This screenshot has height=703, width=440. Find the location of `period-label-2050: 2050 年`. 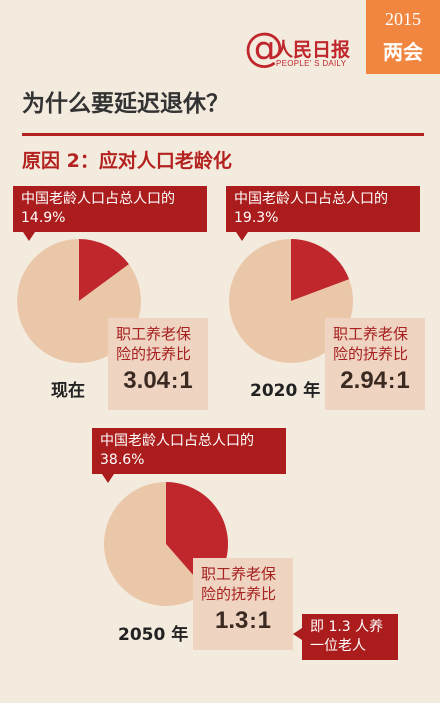

period-label-2050: 2050 年 is located at coordinates (153, 635).